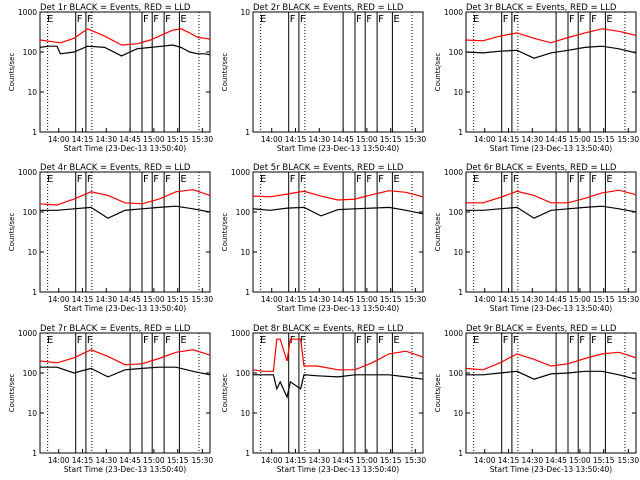 The image size is (640, 480). Describe the element at coordinates (541, 8) in the screenshot. I see `panel-title: Det 3r BLACK = Events, RED = LLD` at that location.